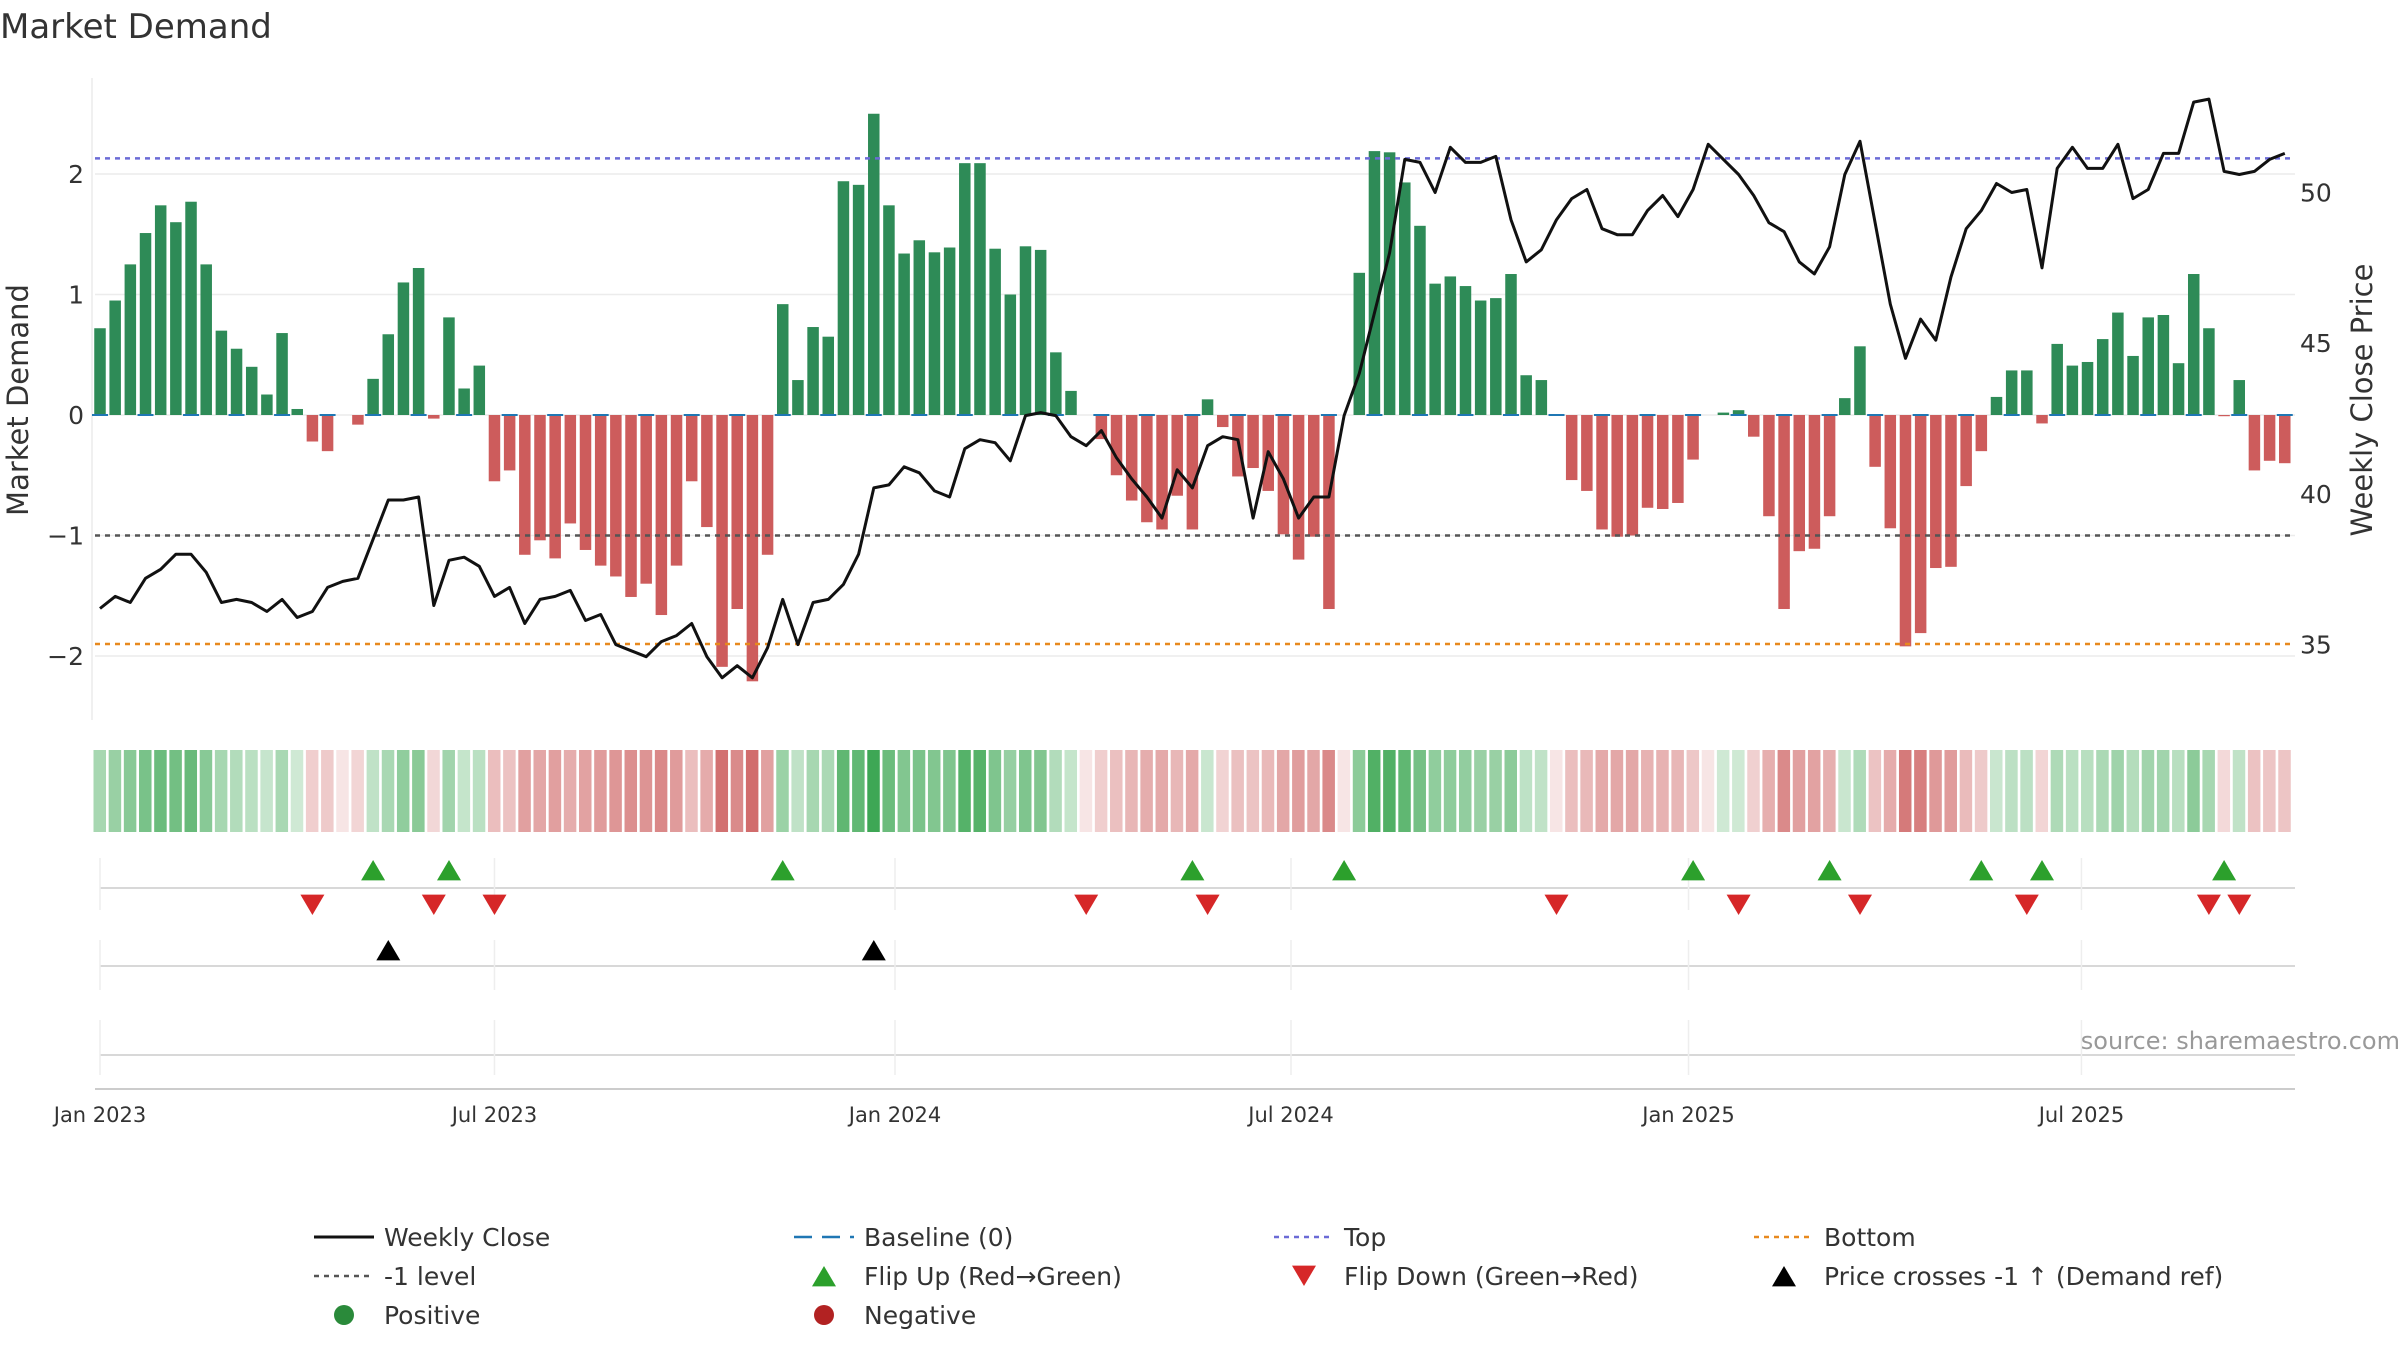 Image resolution: width=2400 pixels, height=1350 pixels. I want to click on demand-heat-strip, so click(1192, 791).